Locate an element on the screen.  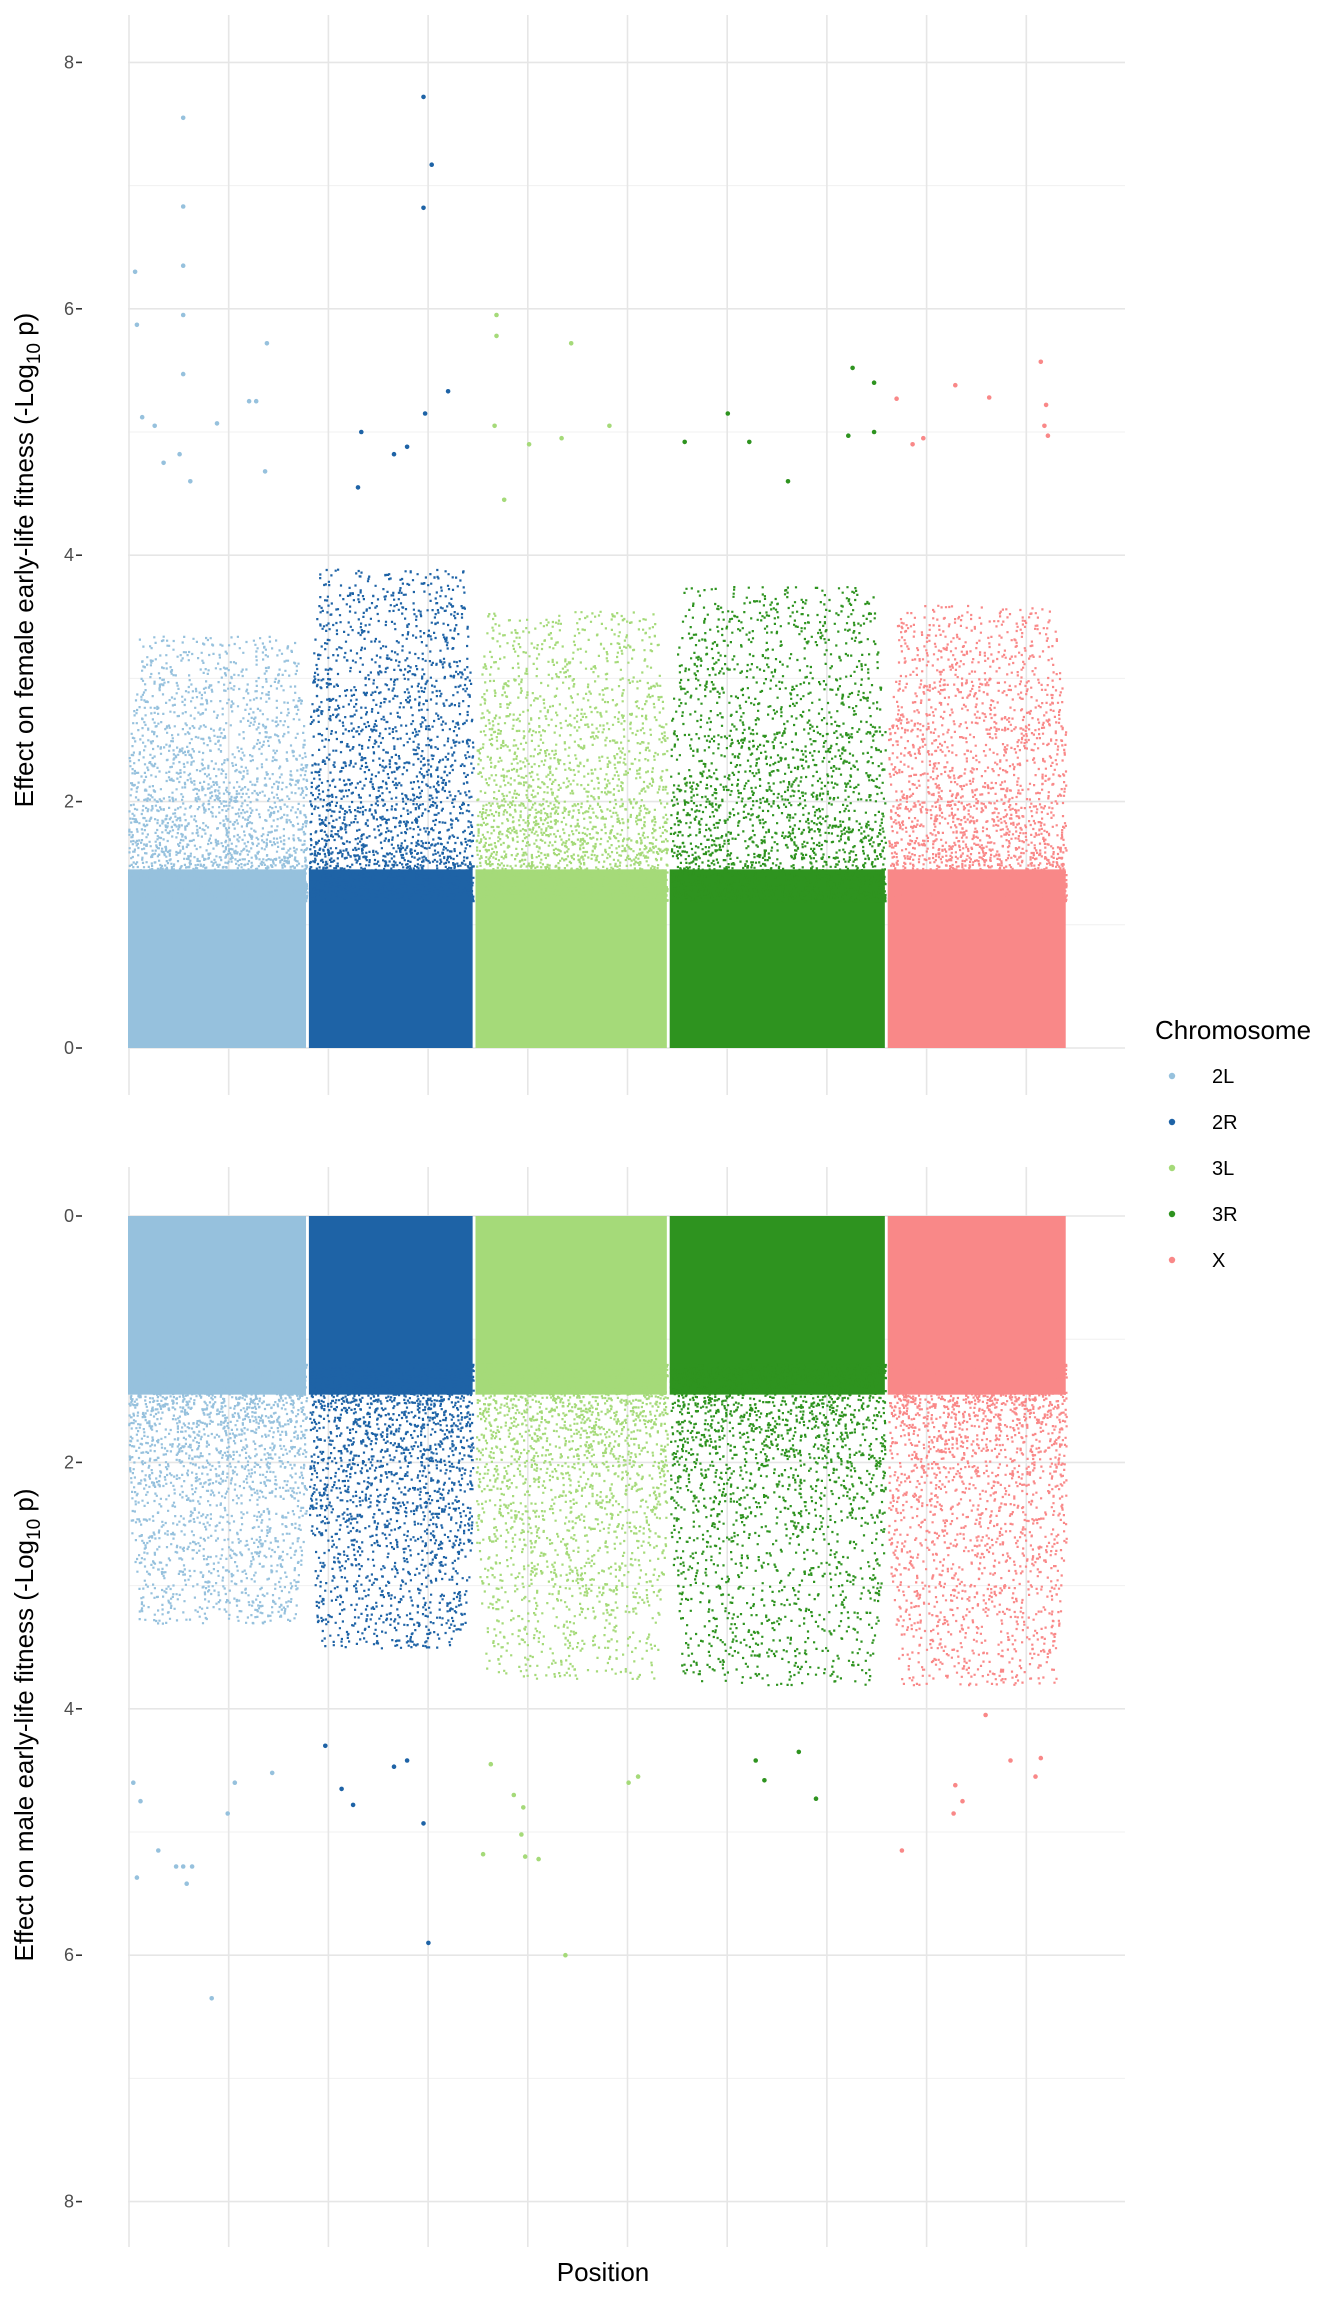
y-tick-label: 4 is located at coordinates (69, 1709).